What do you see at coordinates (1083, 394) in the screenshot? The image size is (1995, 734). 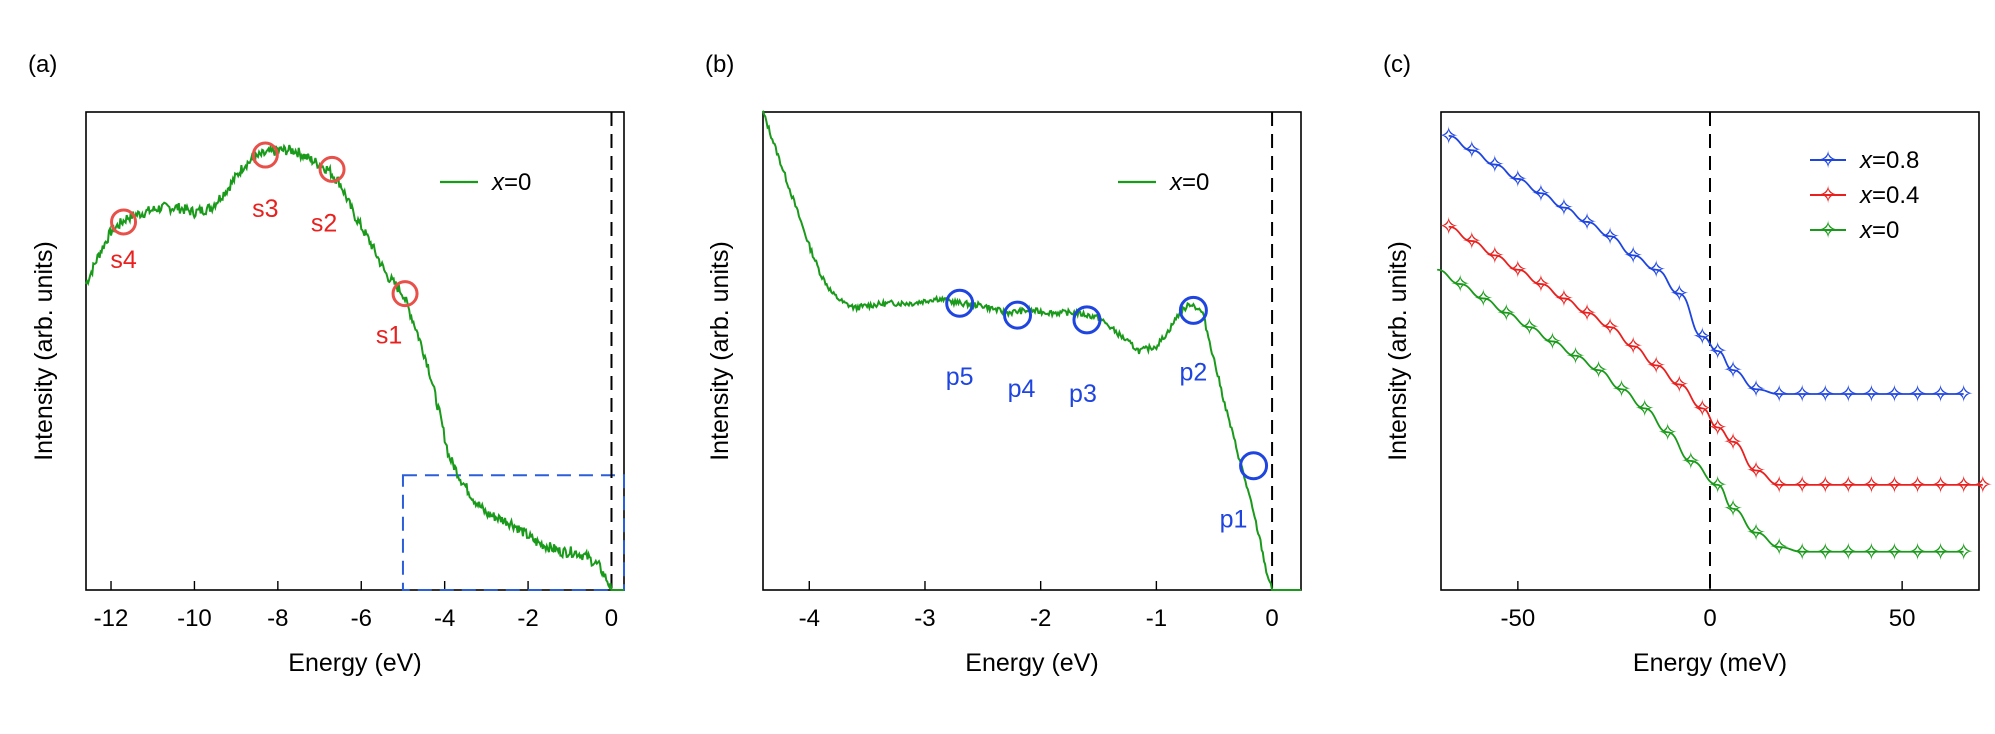 I see `annotation-label-p3: p3` at bounding box center [1083, 394].